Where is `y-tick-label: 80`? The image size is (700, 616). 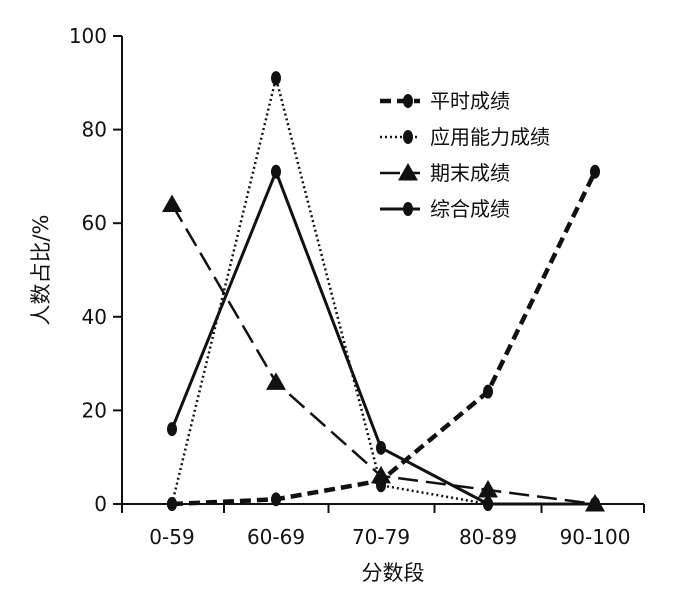 y-tick-label: 80 is located at coordinates (94, 130).